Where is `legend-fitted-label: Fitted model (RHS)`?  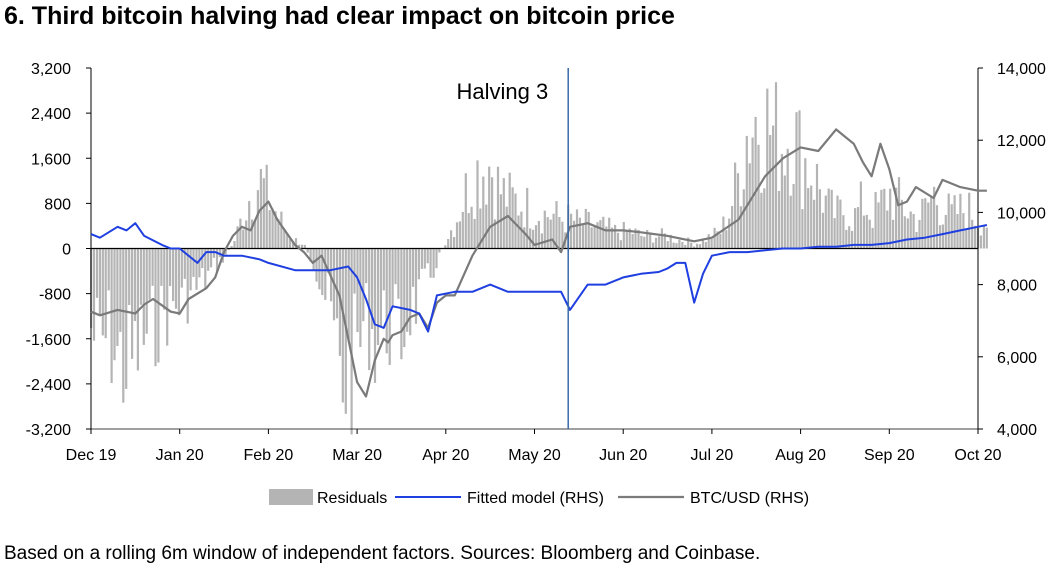
legend-fitted-label: Fitted model (RHS) is located at coordinates (535, 498).